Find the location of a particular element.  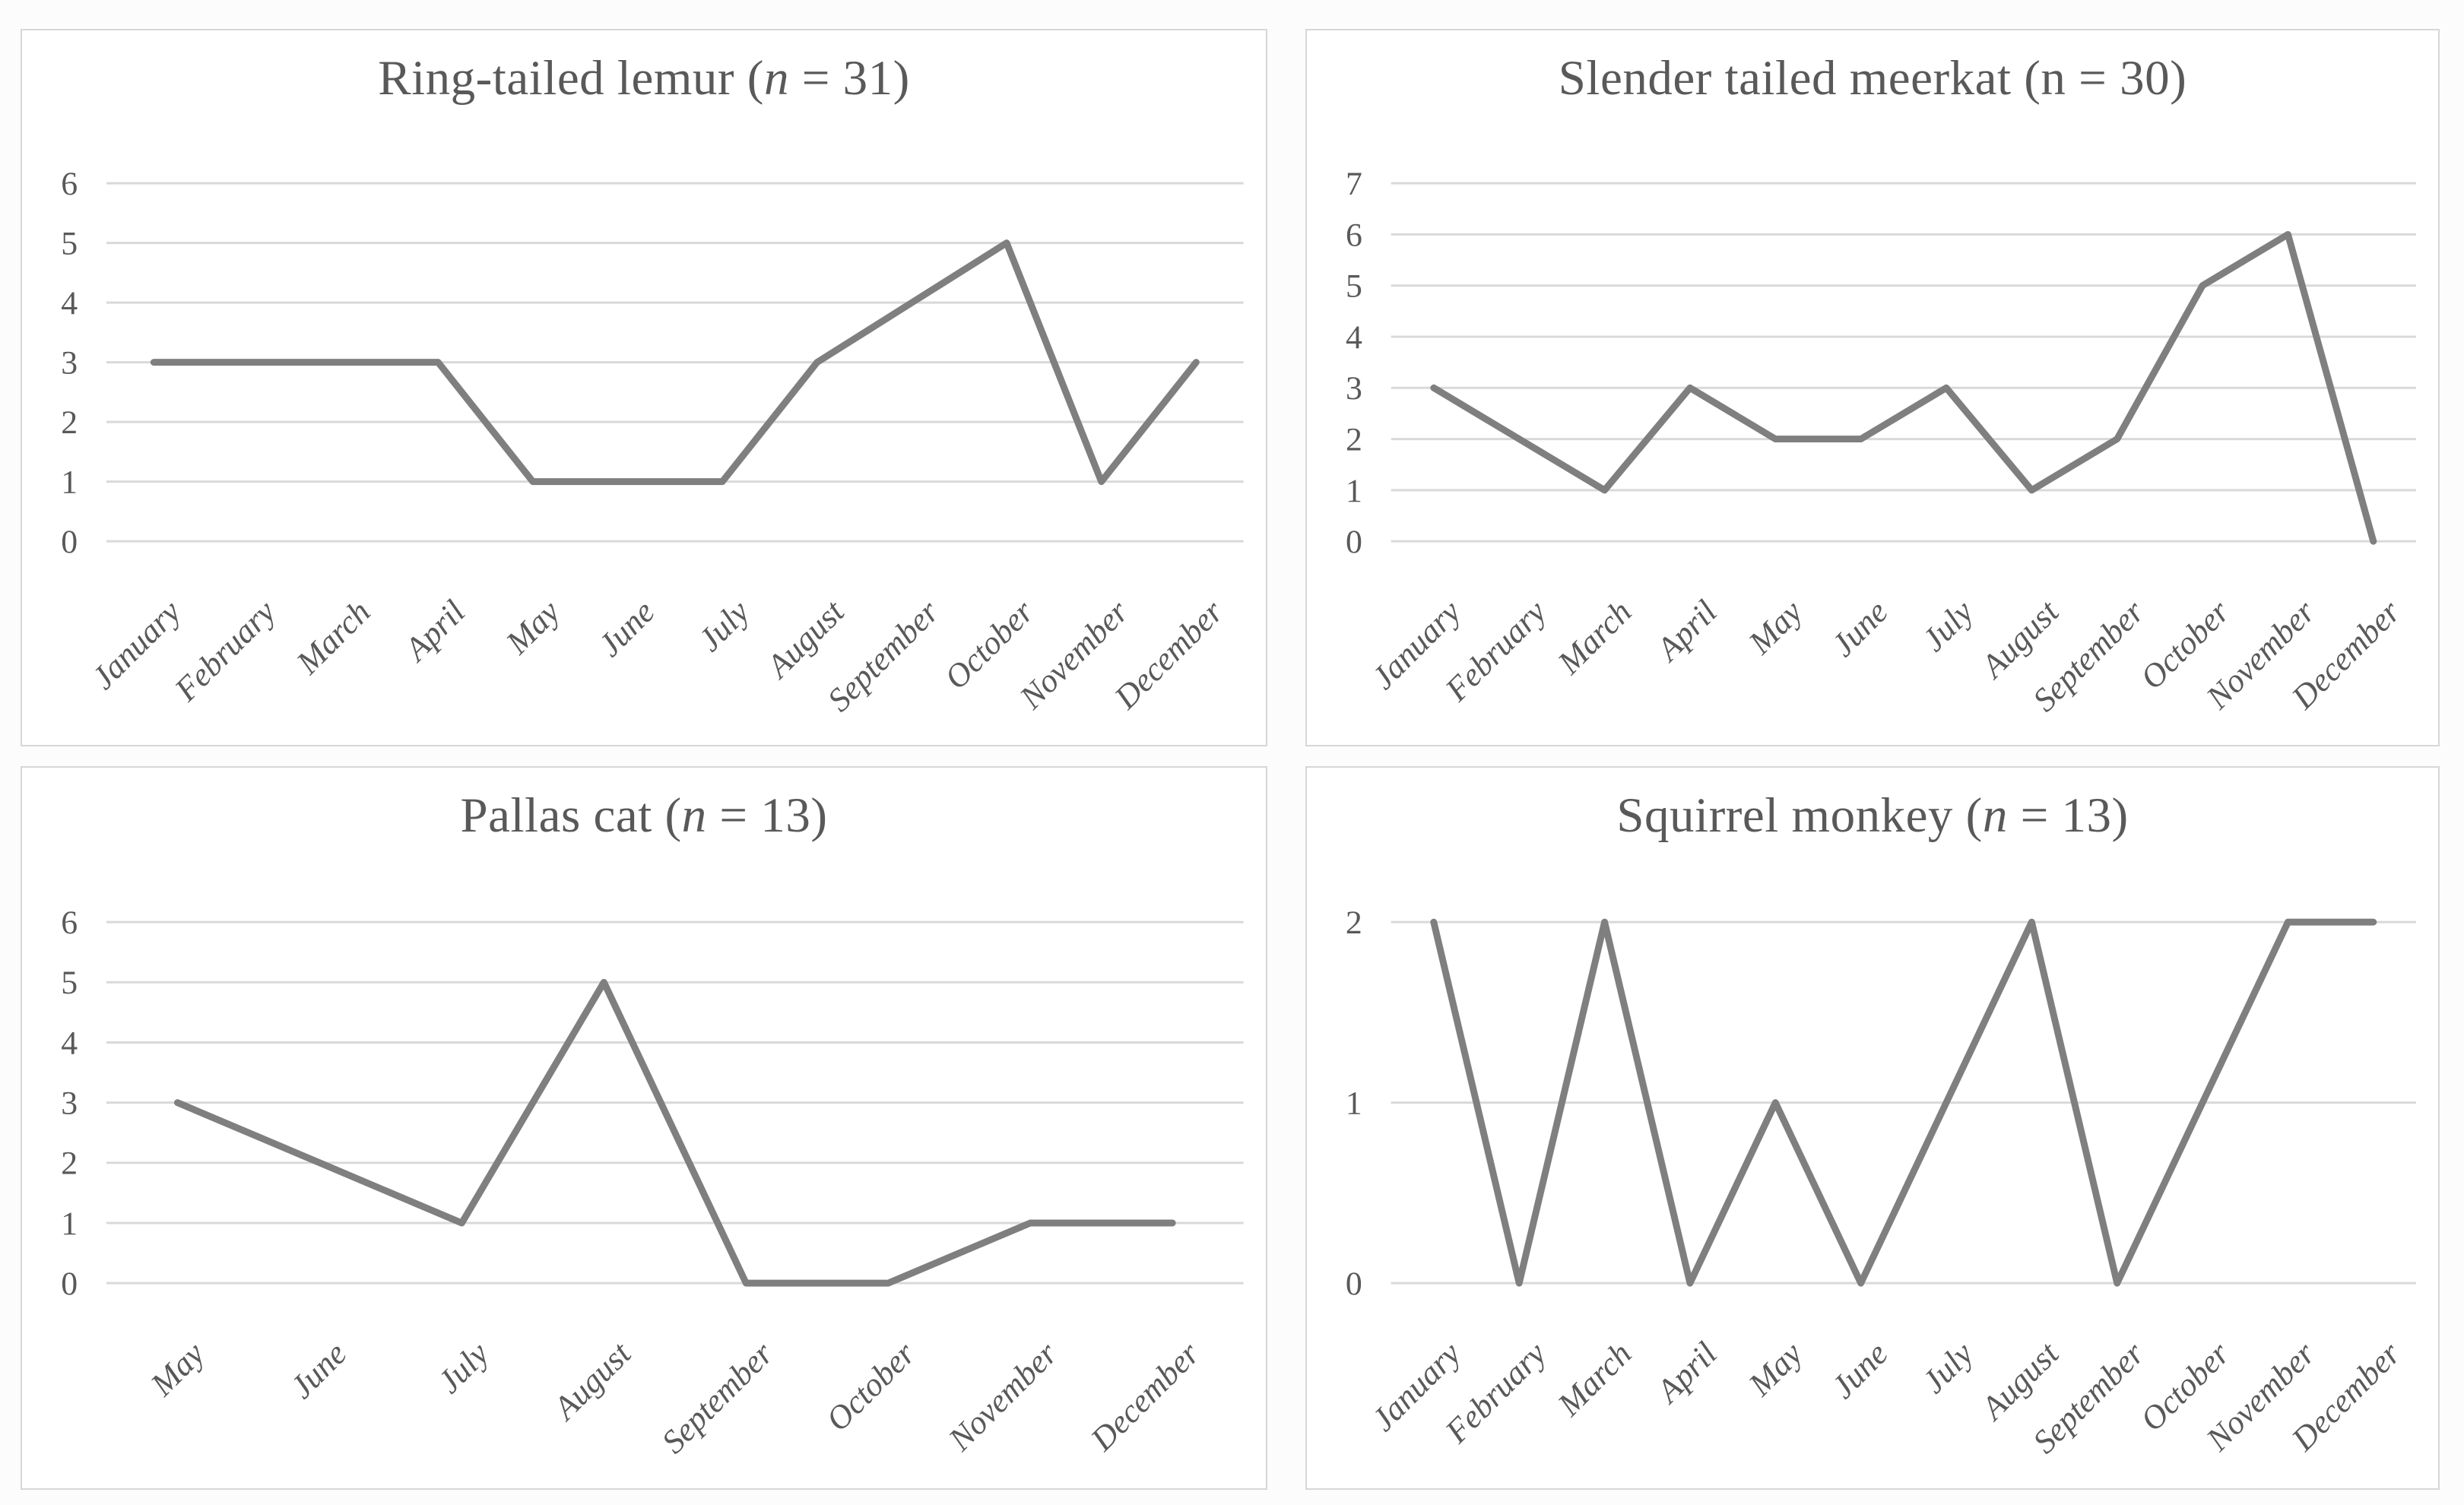

chart-title-text: Ring-tailed lemur ( is located at coordinates (571, 78).